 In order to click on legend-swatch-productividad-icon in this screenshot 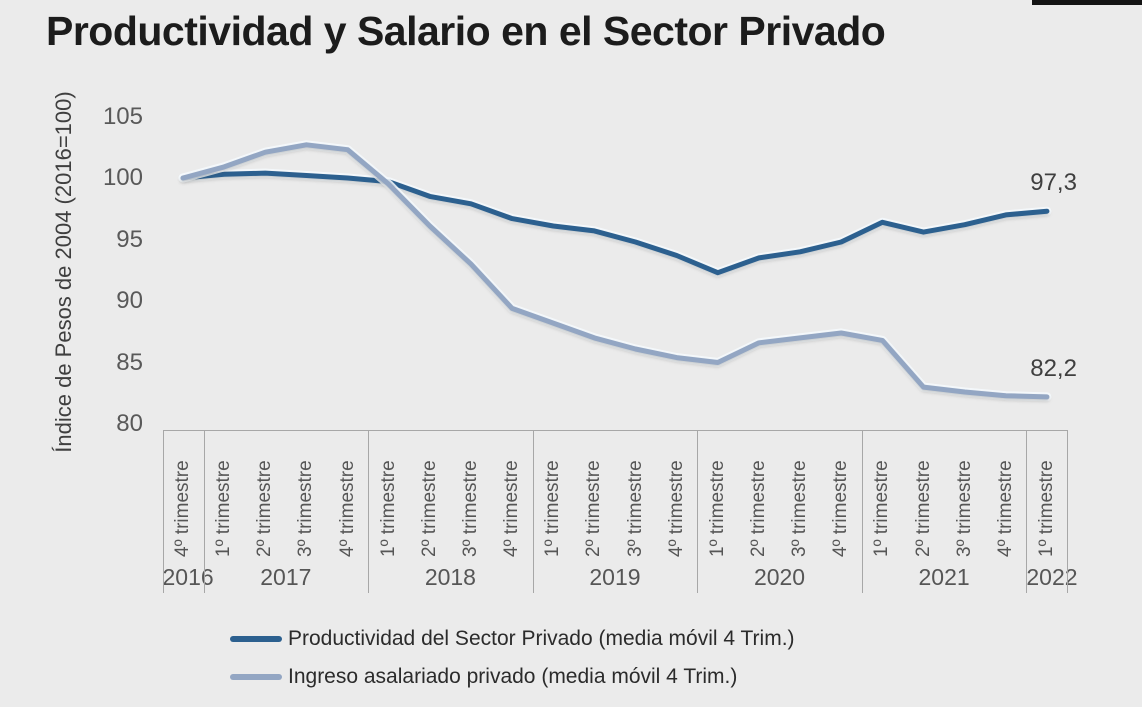, I will do `click(256, 639)`.